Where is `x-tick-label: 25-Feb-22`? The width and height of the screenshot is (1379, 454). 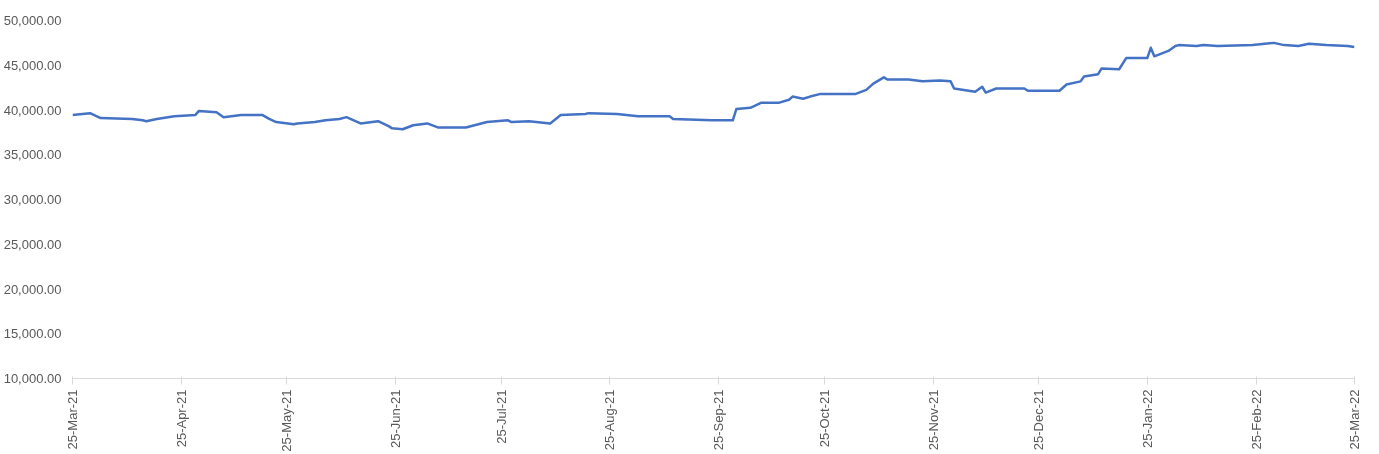
x-tick-label: 25-Feb-22 is located at coordinates (1256, 419).